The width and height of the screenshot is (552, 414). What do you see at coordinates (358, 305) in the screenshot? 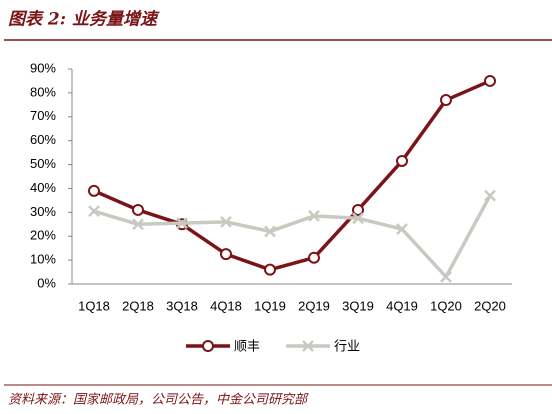
I see `x-tick-label: 3Q19` at bounding box center [358, 305].